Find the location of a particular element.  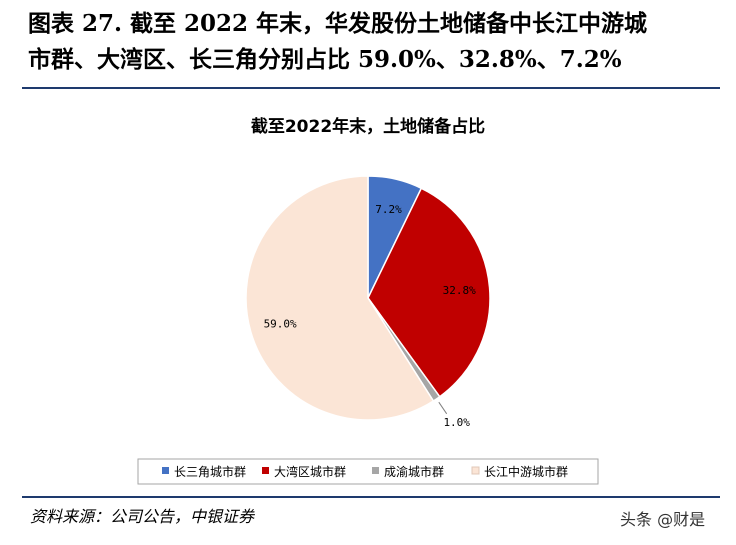

pie-leader-lines is located at coordinates (443, 408).